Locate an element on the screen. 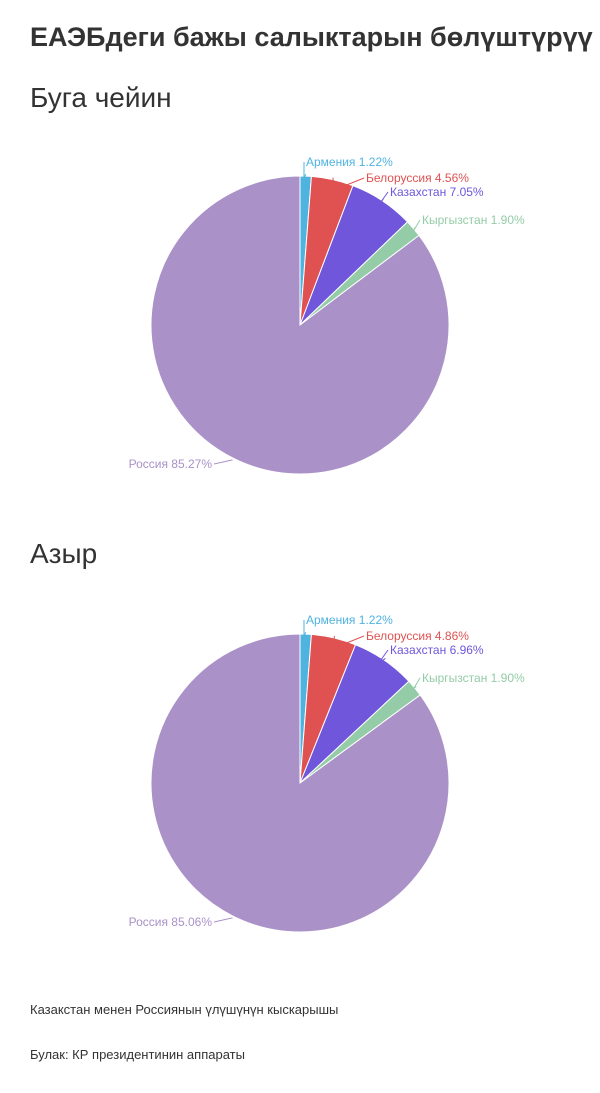 This screenshot has width=600, height=1093. slice-label-1: Белоруссия 4.56% is located at coordinates (417, 178).